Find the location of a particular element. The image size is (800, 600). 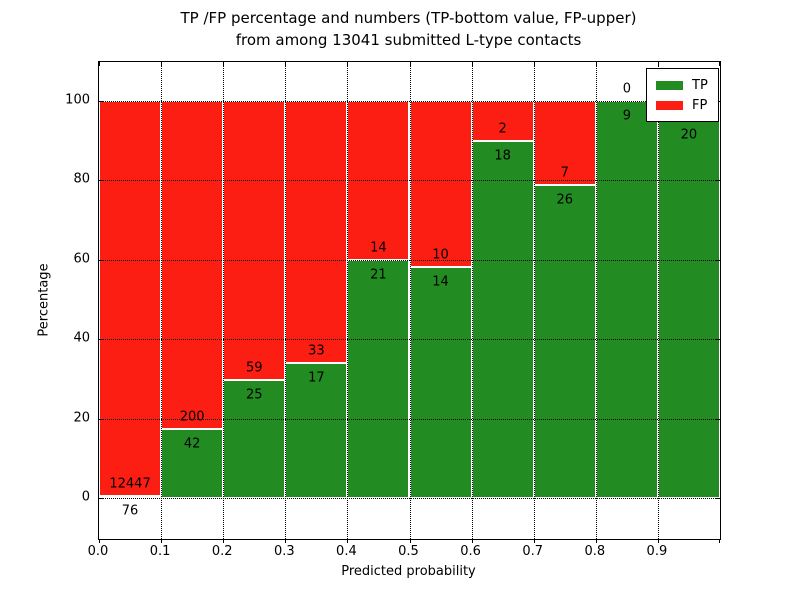

x-tick-label: 0.0 is located at coordinates (98, 551).